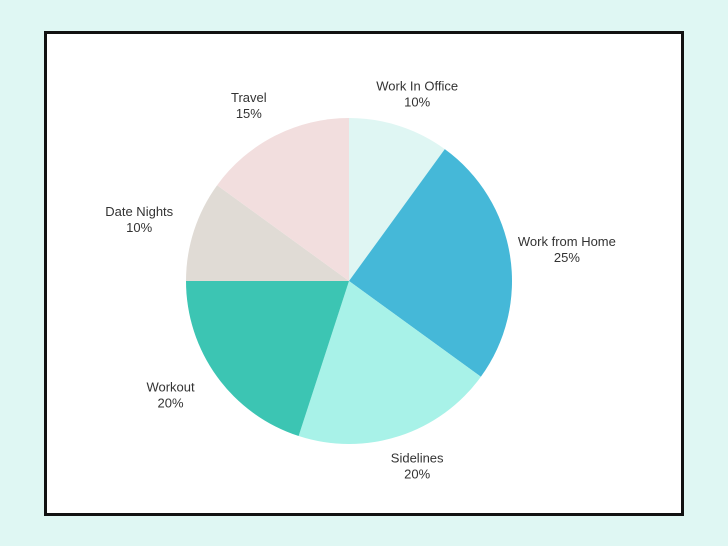 The image size is (728, 546). Describe the element at coordinates (417, 457) in the screenshot. I see `slice-label: Sidelines` at that location.